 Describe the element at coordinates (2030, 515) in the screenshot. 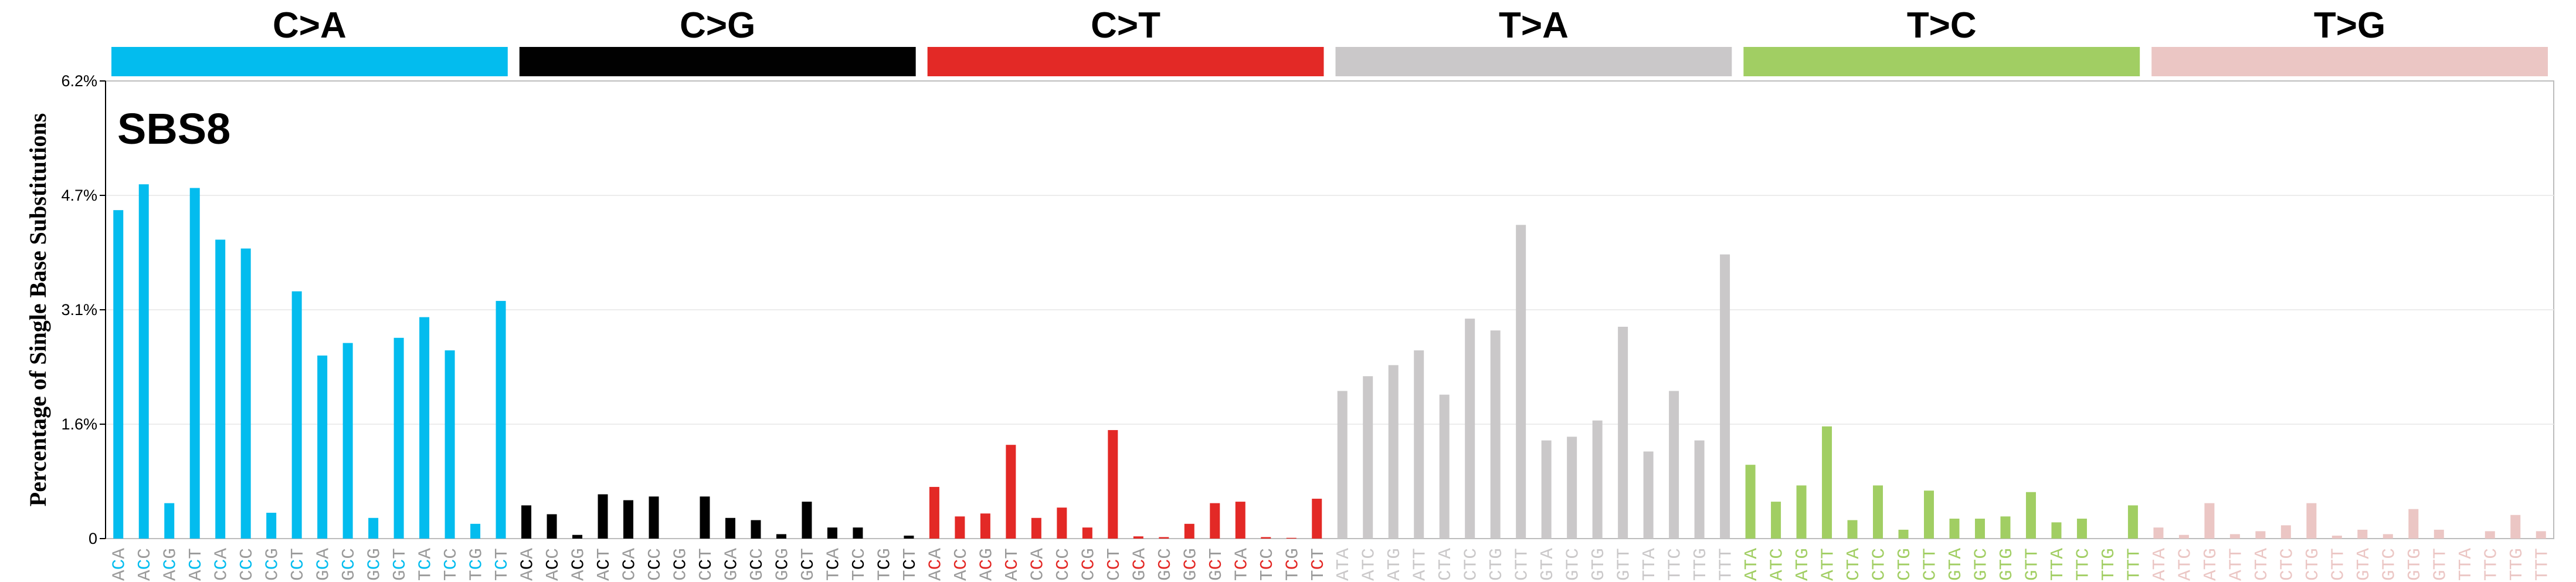

I see `bar-T>C-GTT` at that location.